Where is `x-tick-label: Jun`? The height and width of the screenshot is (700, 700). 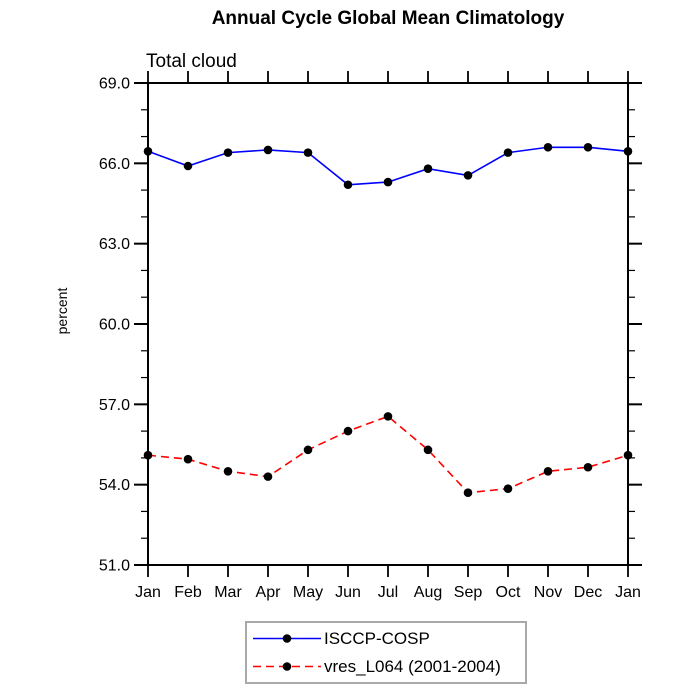
x-tick-label: Jun is located at coordinates (348, 592).